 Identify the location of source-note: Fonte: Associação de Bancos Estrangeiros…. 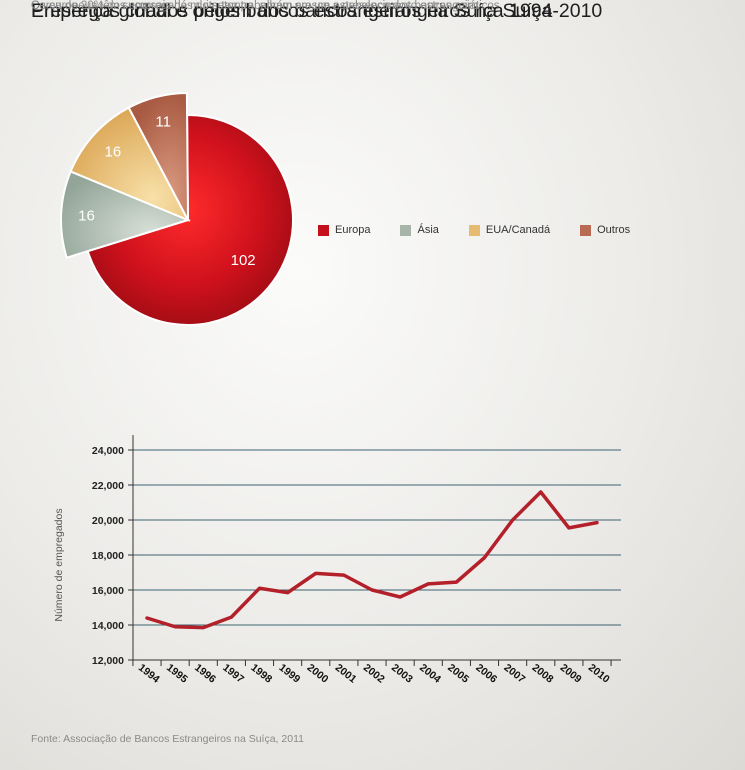
(167, 739).